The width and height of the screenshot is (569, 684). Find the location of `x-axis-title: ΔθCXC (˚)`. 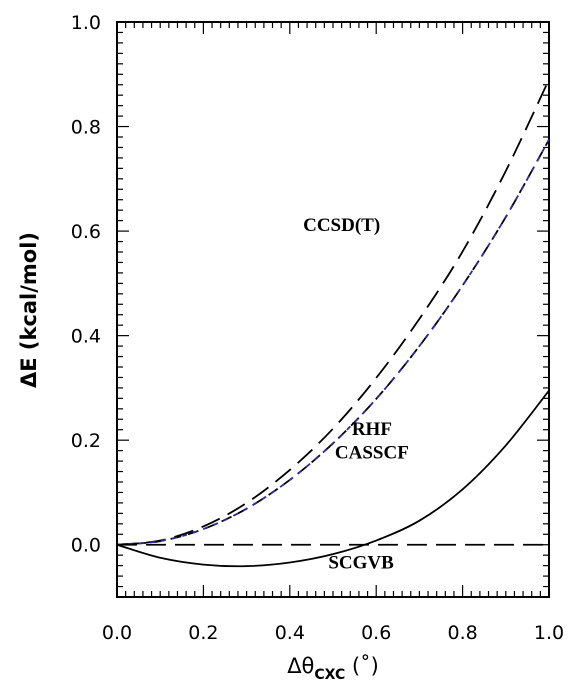

x-axis-title: ΔθCXC (˚) is located at coordinates (333, 668).